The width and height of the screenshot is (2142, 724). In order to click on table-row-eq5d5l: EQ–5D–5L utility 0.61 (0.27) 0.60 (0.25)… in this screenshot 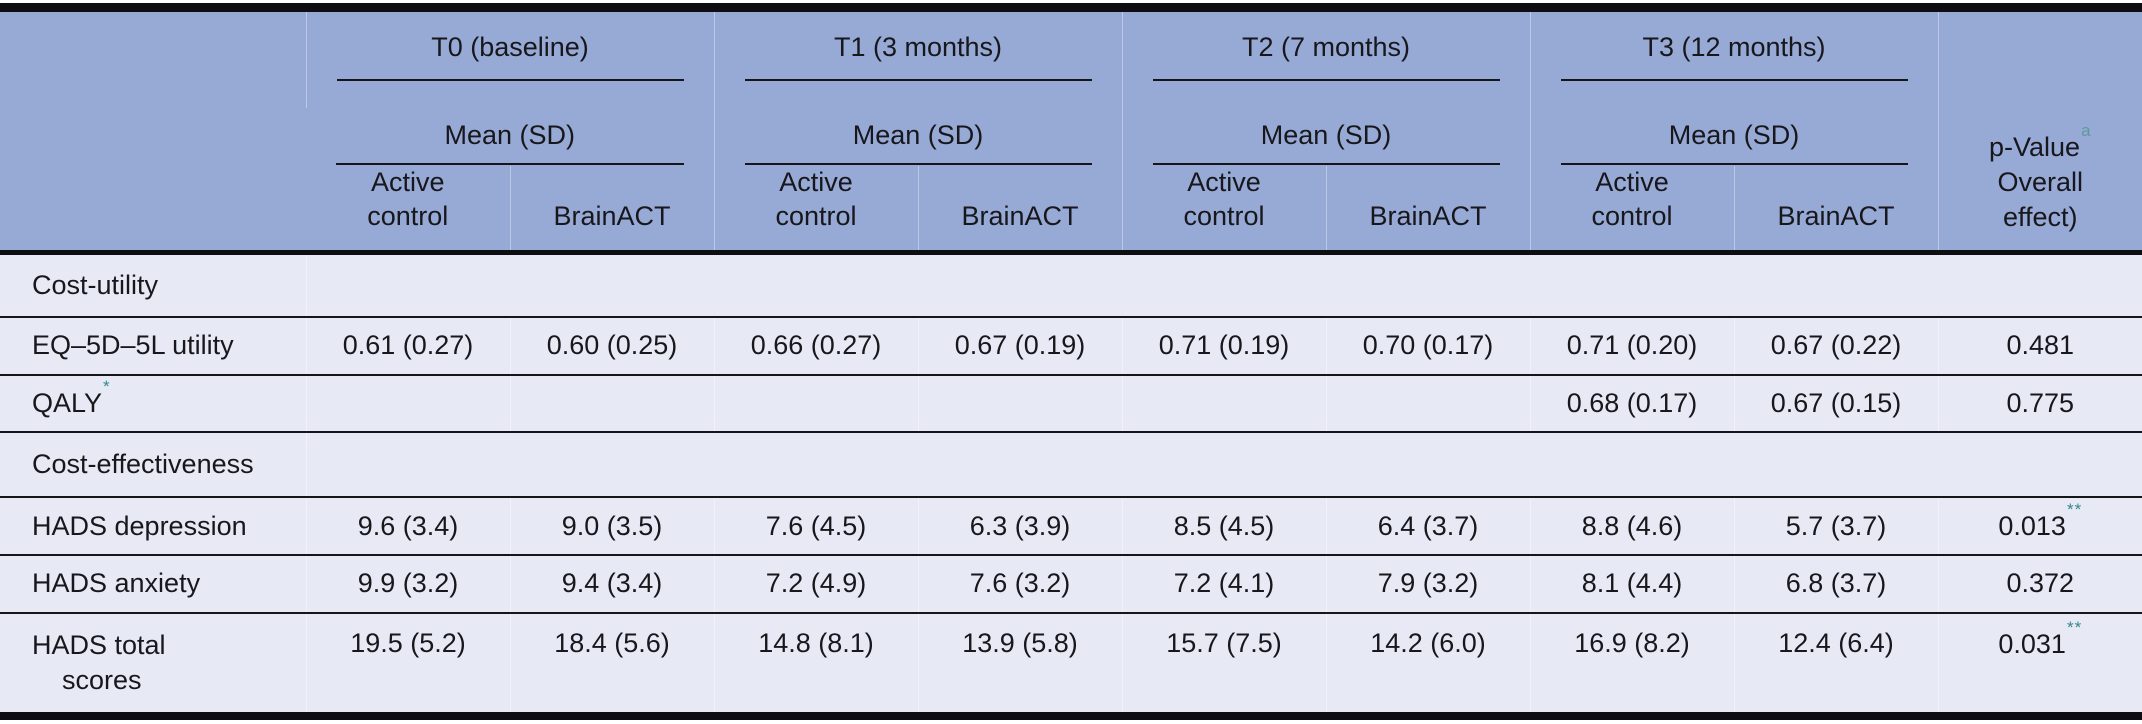, I will do `click(1071, 345)`.